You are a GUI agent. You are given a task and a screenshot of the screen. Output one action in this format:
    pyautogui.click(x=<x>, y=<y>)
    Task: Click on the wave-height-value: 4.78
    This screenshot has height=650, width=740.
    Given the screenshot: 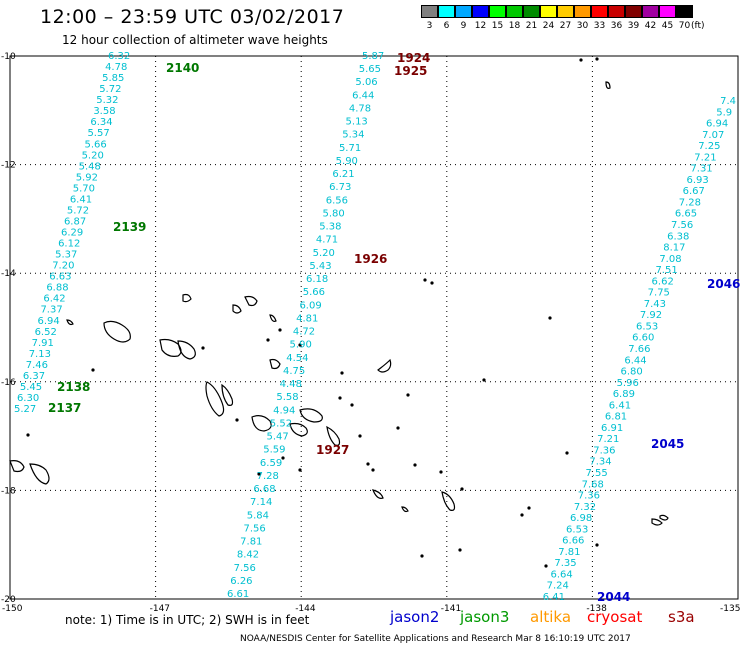 What is the action you would take?
    pyautogui.click(x=116, y=67)
    